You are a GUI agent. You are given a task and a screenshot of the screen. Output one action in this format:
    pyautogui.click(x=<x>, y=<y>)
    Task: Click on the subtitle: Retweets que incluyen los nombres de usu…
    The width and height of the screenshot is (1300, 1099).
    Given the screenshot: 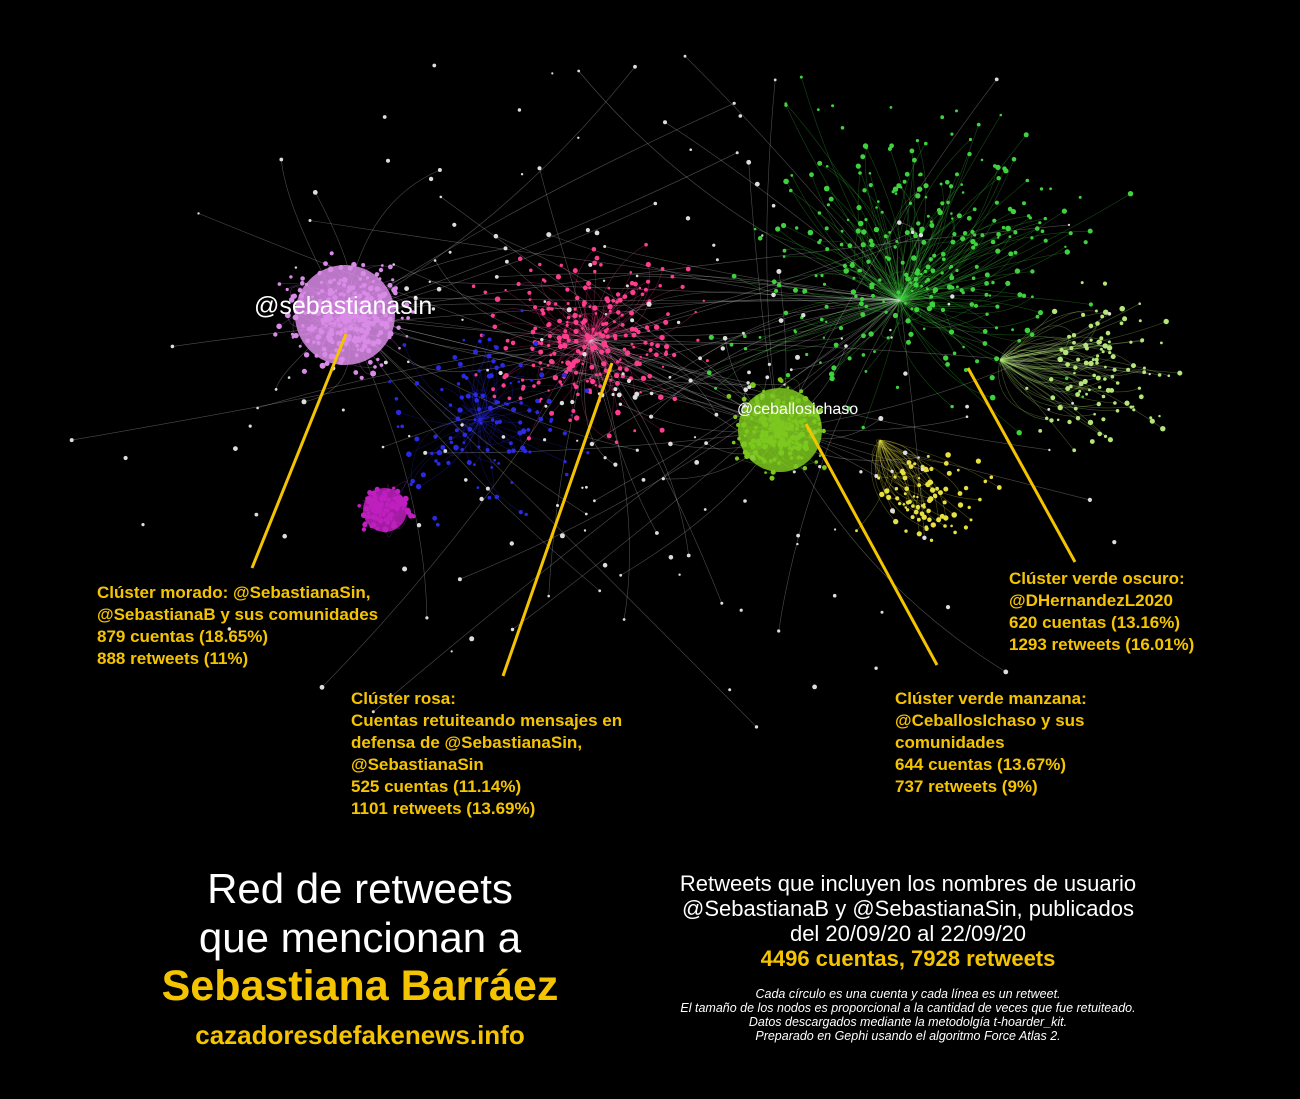 What is the action you would take?
    pyautogui.click(x=908, y=921)
    